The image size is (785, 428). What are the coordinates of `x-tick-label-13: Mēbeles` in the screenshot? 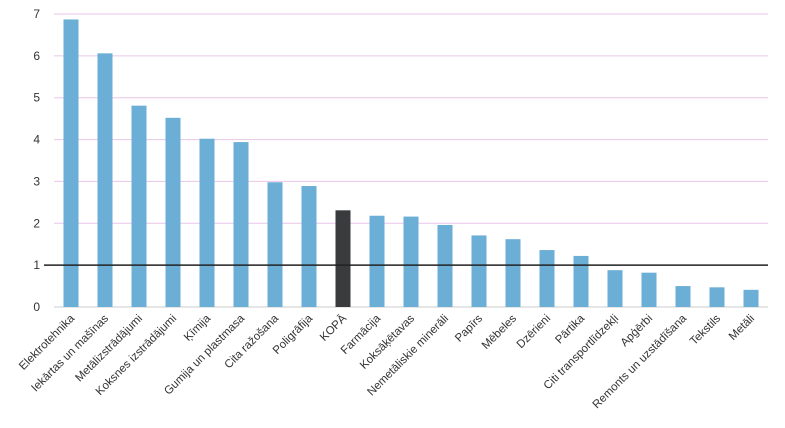 It's located at (499, 331).